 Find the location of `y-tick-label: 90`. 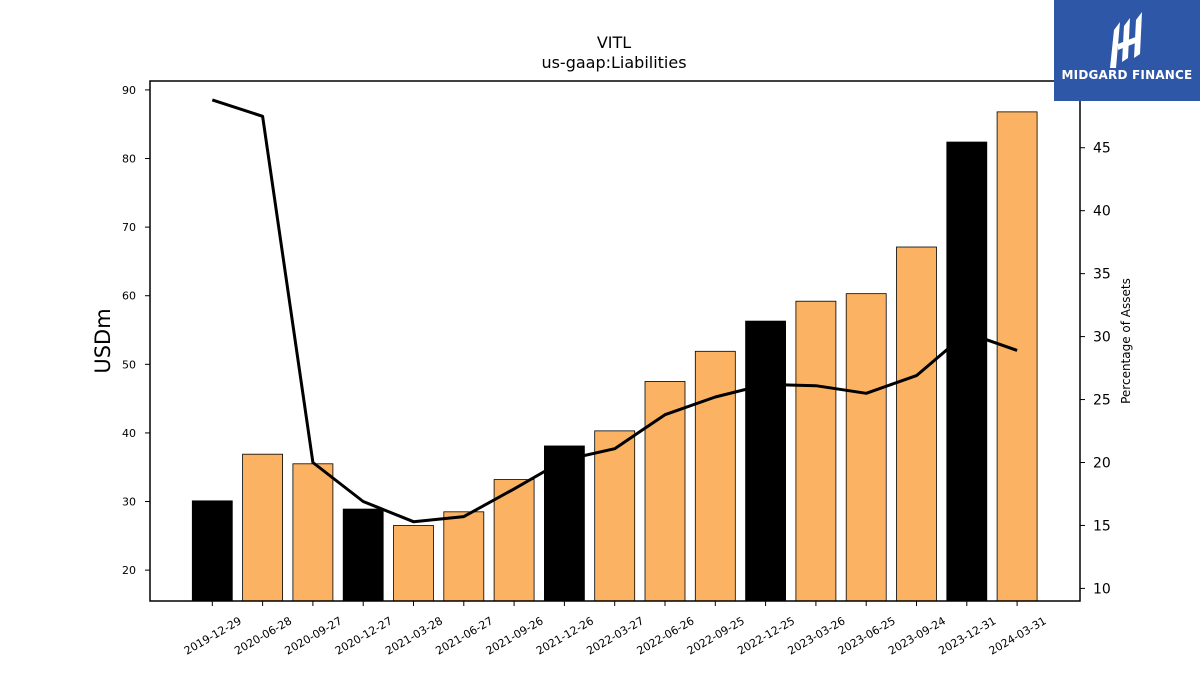

y-tick-label: 90 is located at coordinates (129, 90).